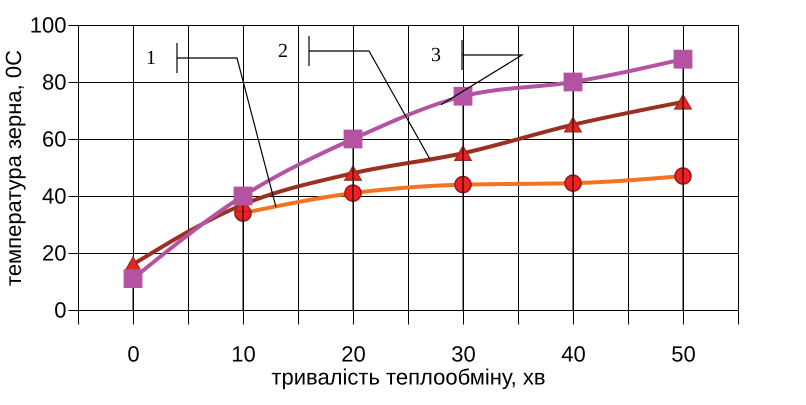 The image size is (806, 405). What do you see at coordinates (54, 196) in the screenshot?
I see `y-tick-label: 40` at bounding box center [54, 196].